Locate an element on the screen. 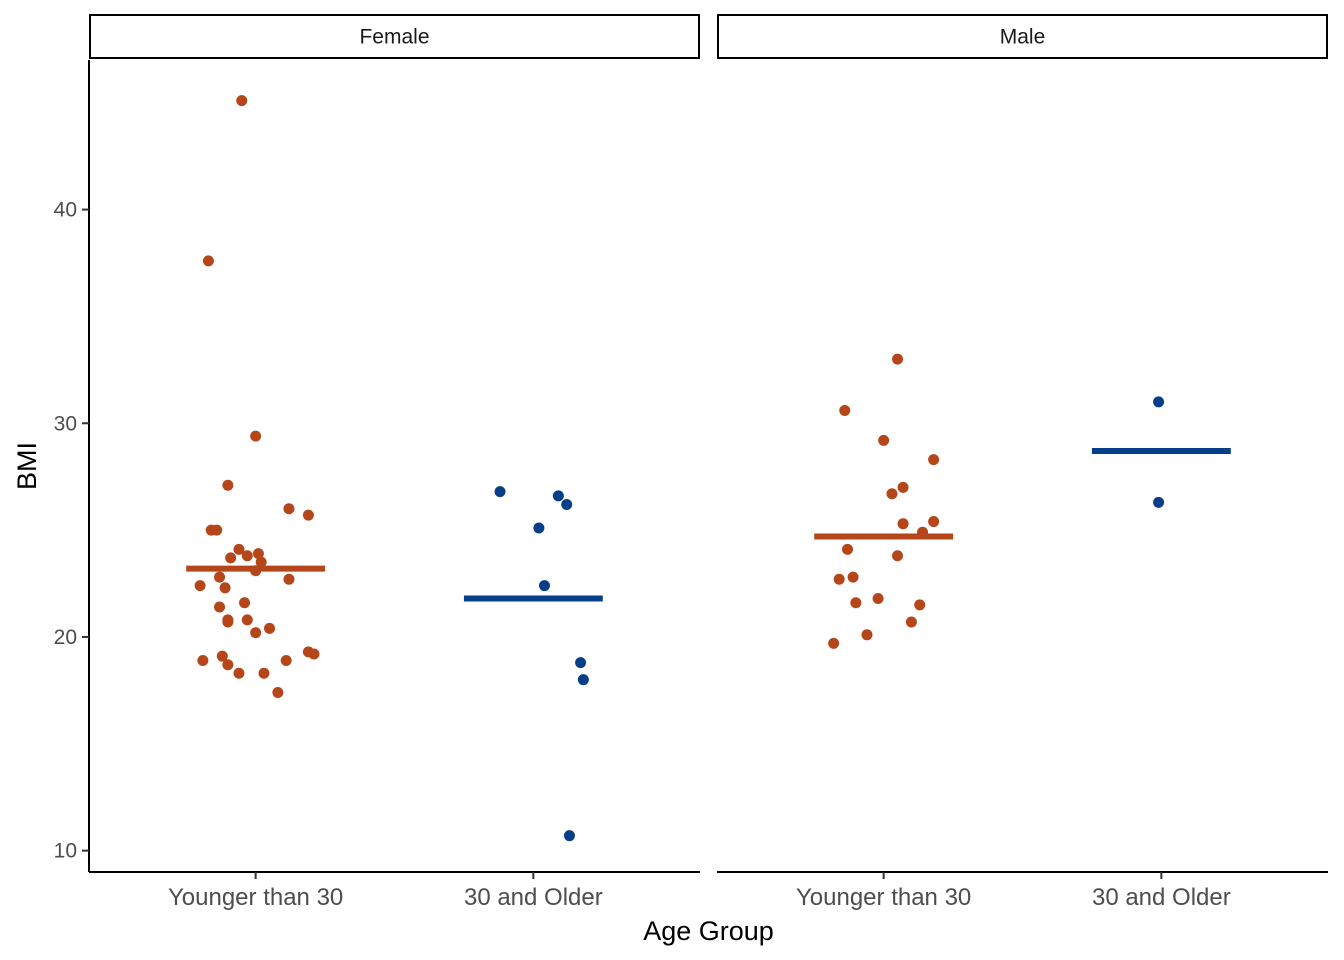 This screenshot has height=960, width=1344. y-tick-label: 40 is located at coordinates (65, 210).